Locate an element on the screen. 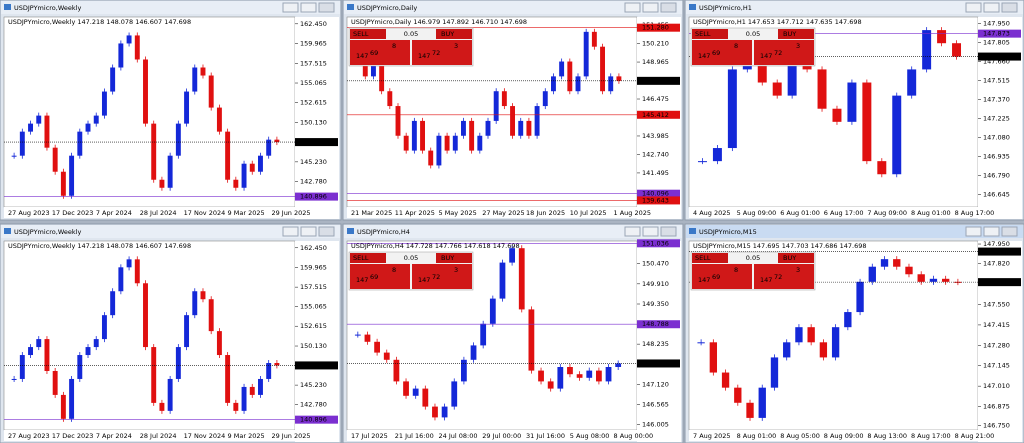 The height and width of the screenshot is (443, 1024). y-tick-label: 152.615 is located at coordinates (313, 103).